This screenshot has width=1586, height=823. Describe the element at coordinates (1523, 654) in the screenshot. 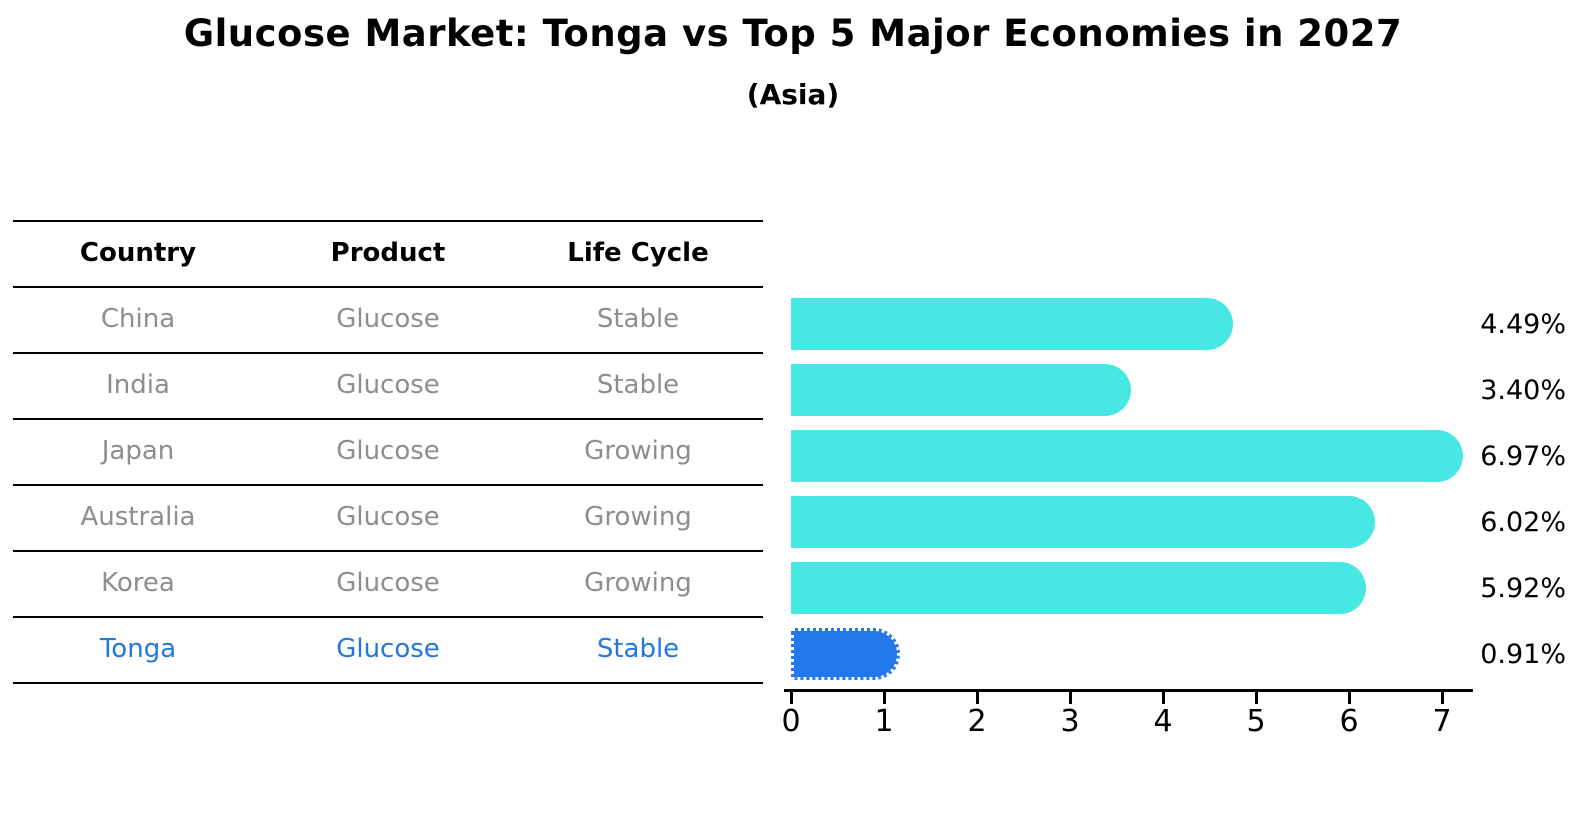

I see `bar-value-label-tonga: 0.91%` at that location.